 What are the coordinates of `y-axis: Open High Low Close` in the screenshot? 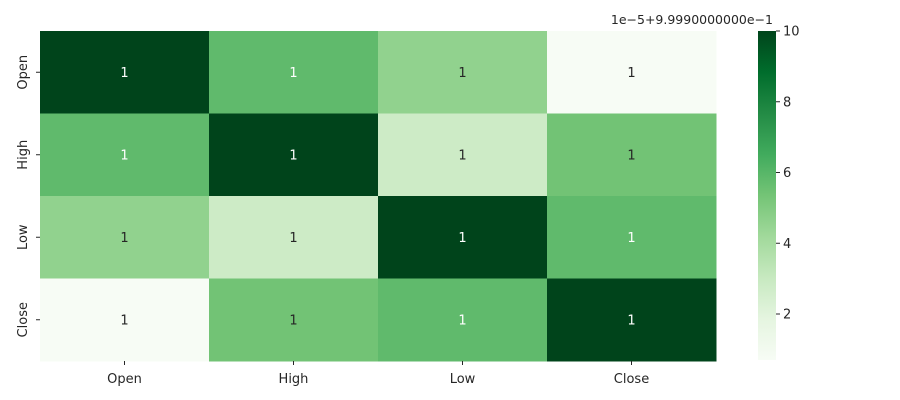 It's located at (28, 196).